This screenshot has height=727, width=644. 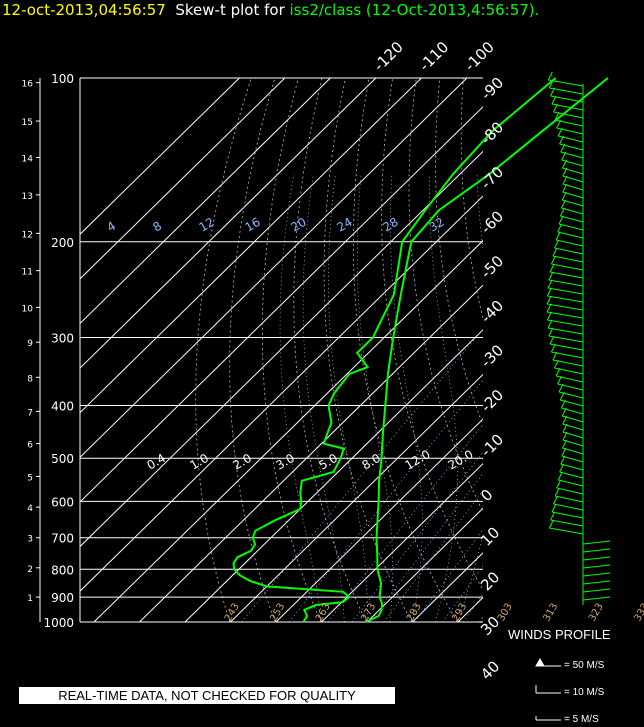 What do you see at coordinates (412, 10) in the screenshot?
I see `sounding-source: iss2/class (12-Oct-2013,4:56:57)` at bounding box center [412, 10].